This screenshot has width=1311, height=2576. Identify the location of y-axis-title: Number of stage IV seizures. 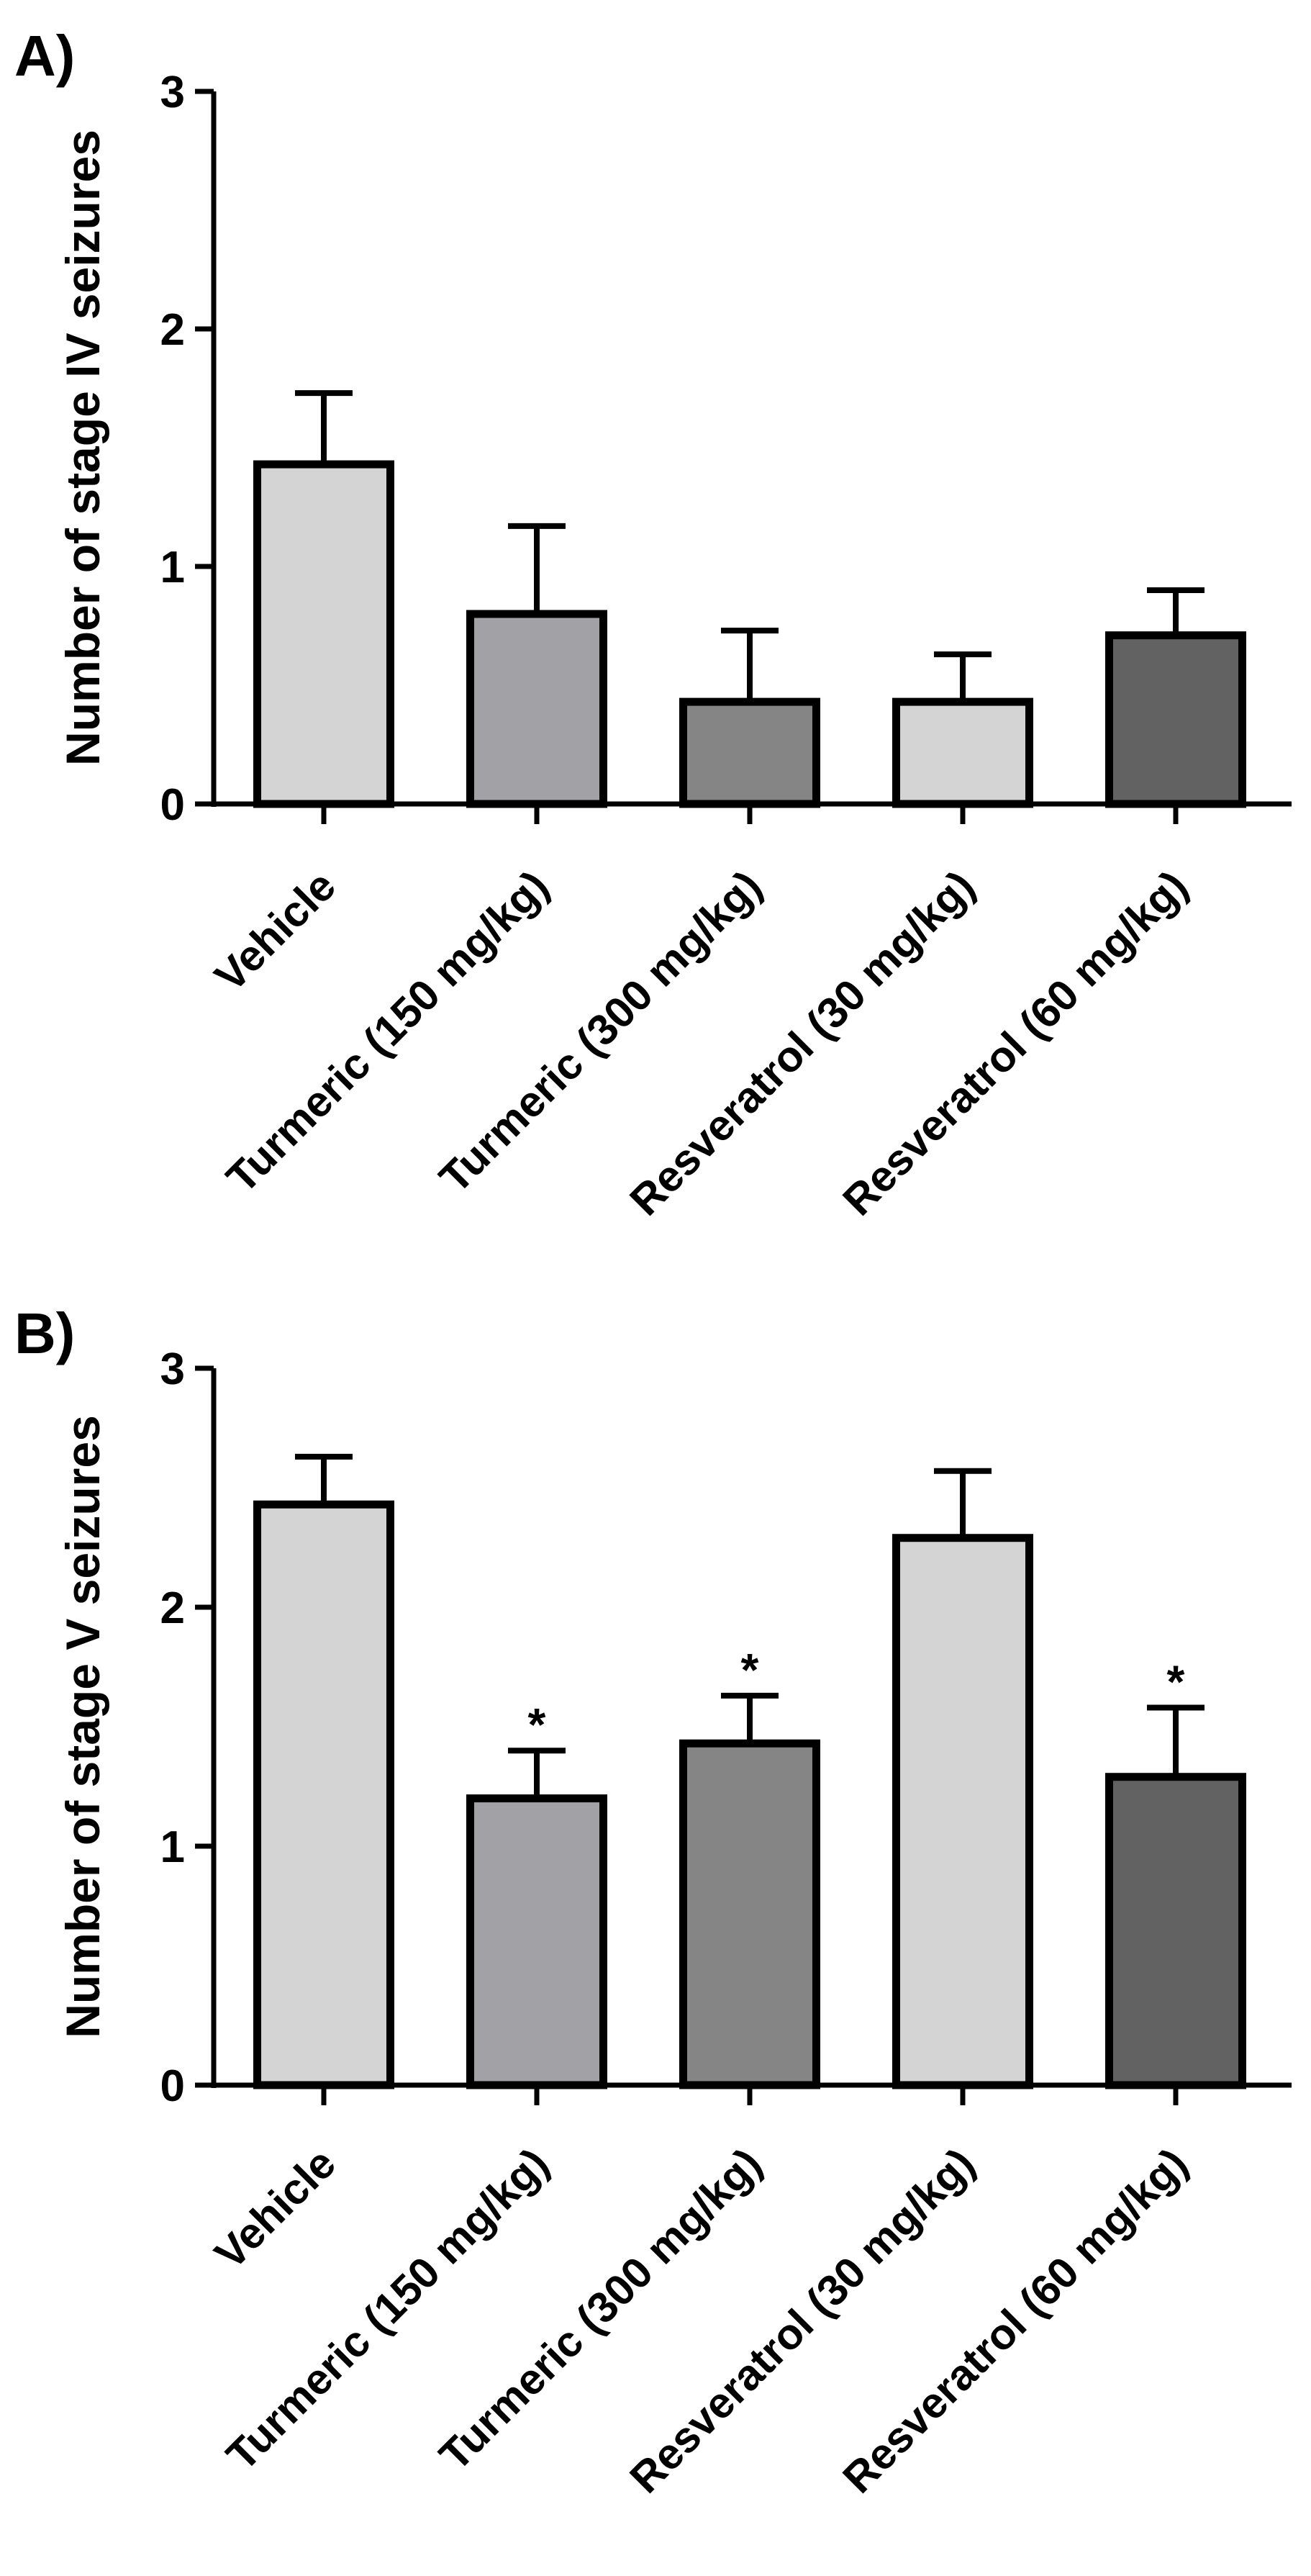
(82, 448).